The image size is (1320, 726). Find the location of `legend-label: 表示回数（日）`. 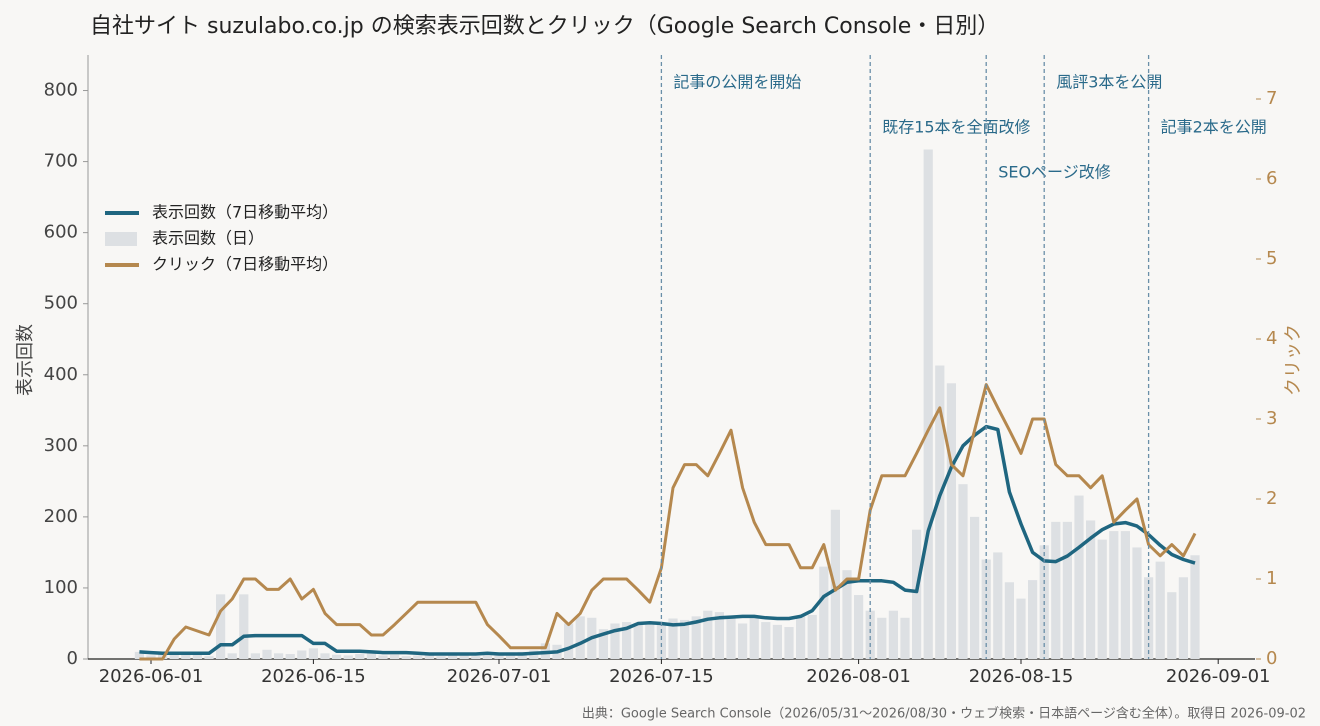

legend-label: 表示回数（日） is located at coordinates (208, 238).